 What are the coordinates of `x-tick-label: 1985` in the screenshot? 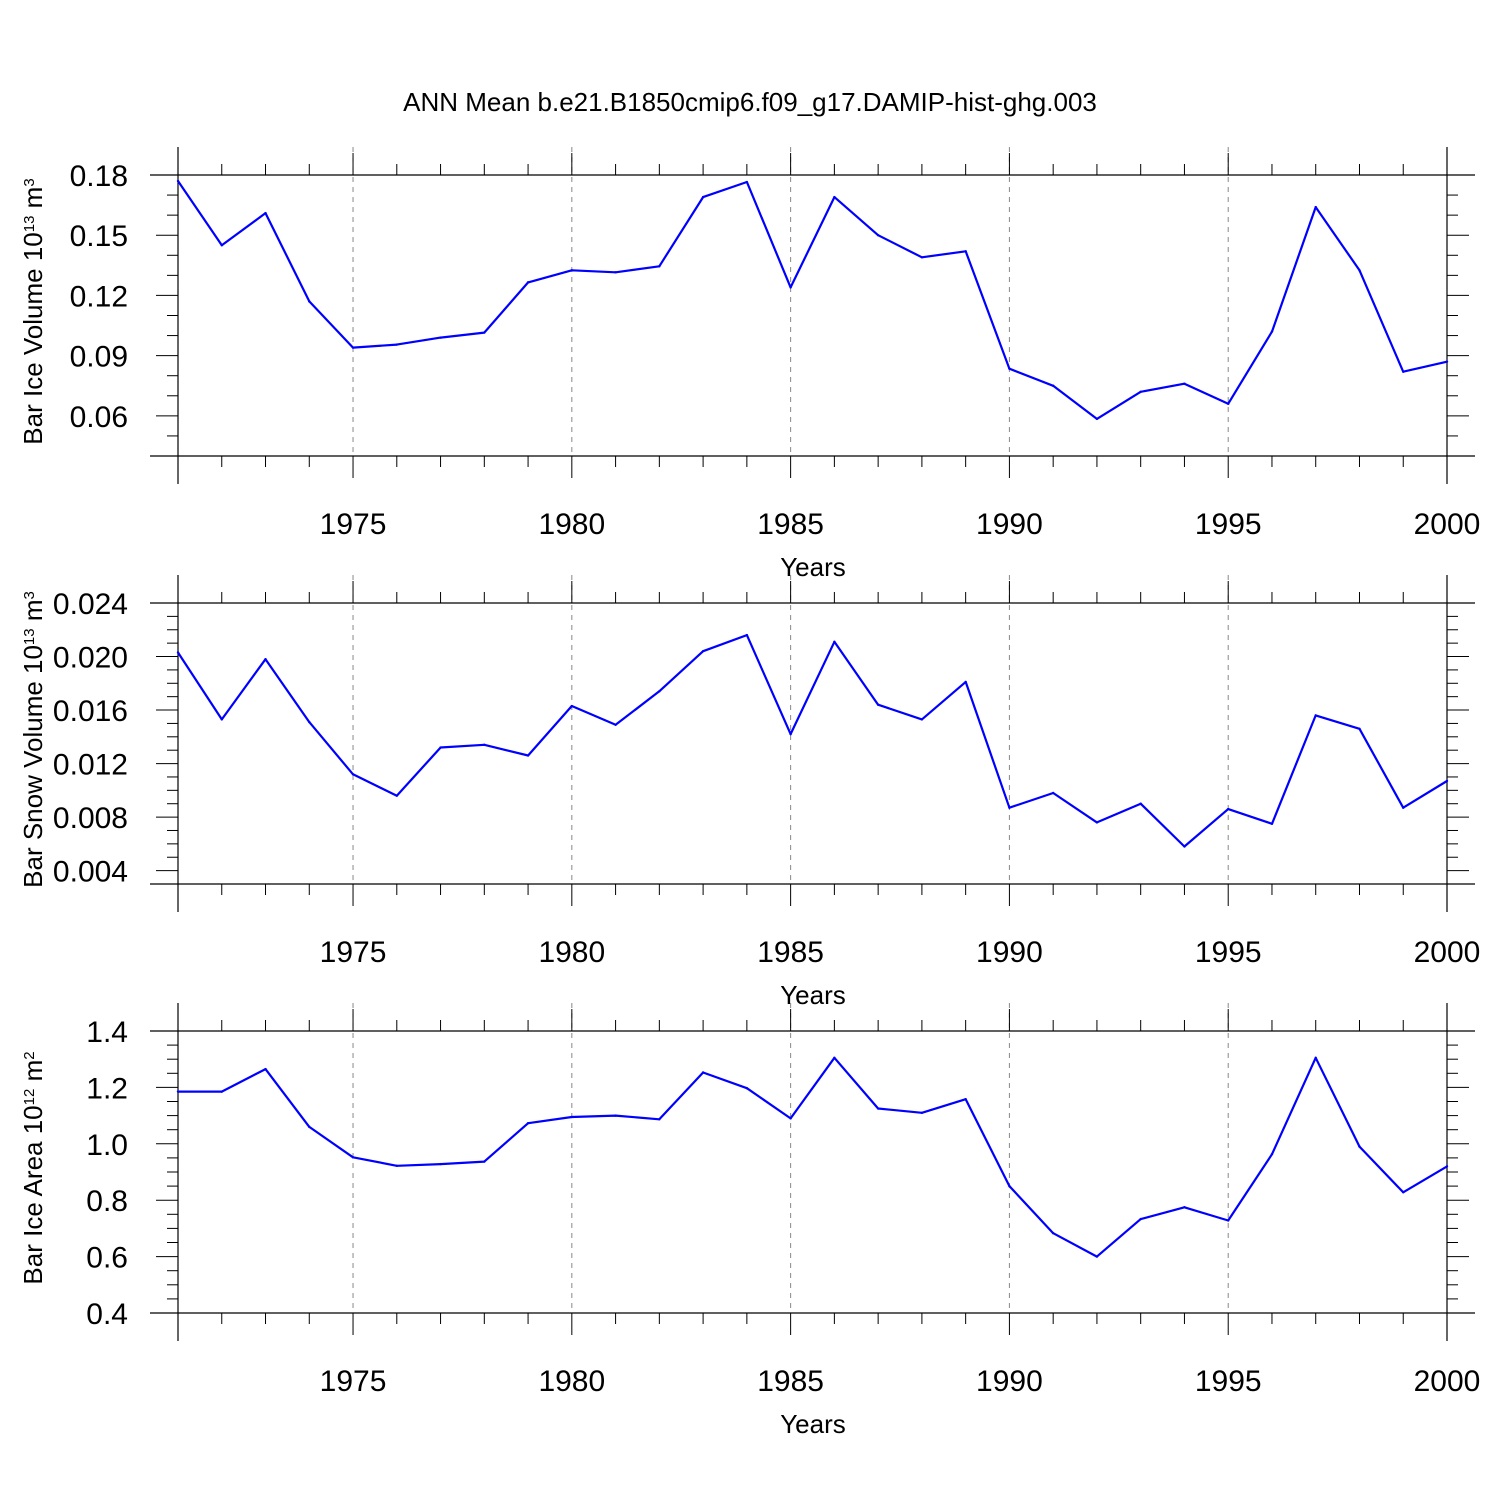 It's located at (790, 524).